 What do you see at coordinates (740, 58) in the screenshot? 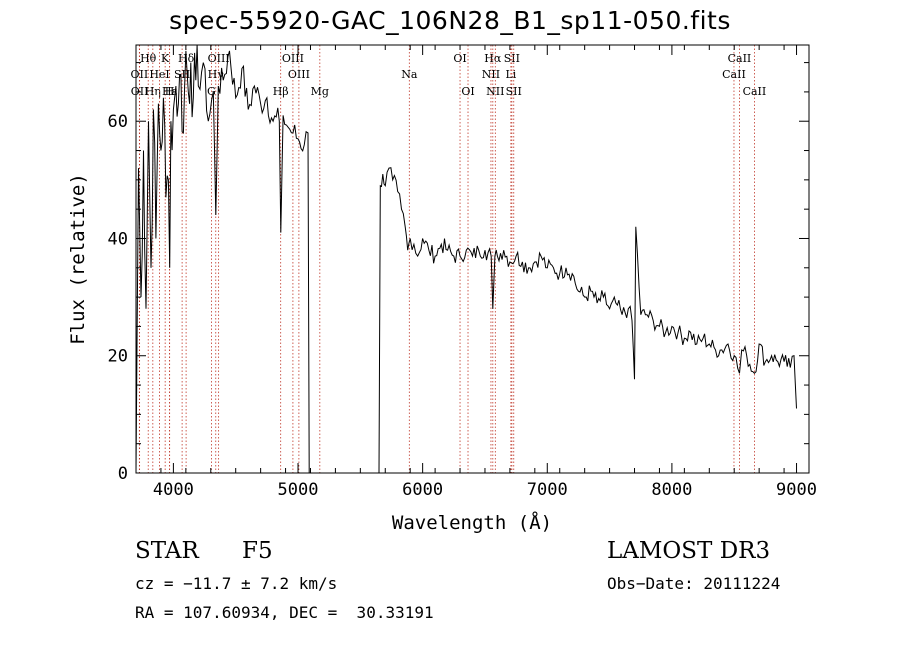
I see `line-label-26: CaII` at bounding box center [740, 58].